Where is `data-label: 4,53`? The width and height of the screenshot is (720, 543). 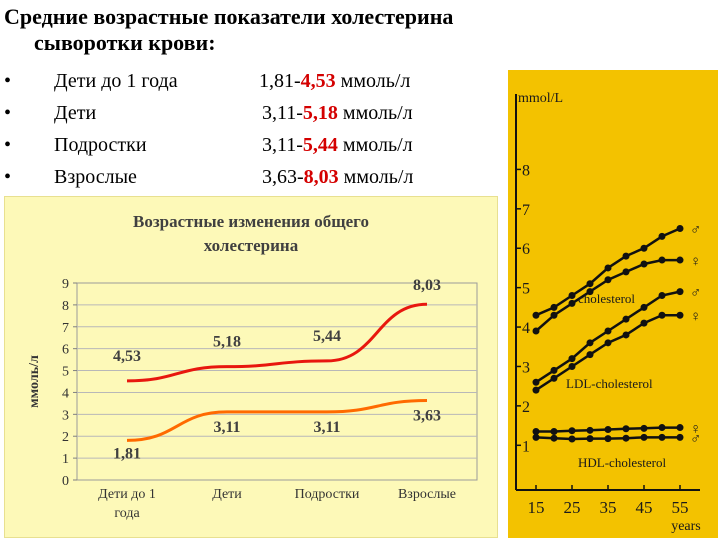 data-label: 4,53 is located at coordinates (127, 356).